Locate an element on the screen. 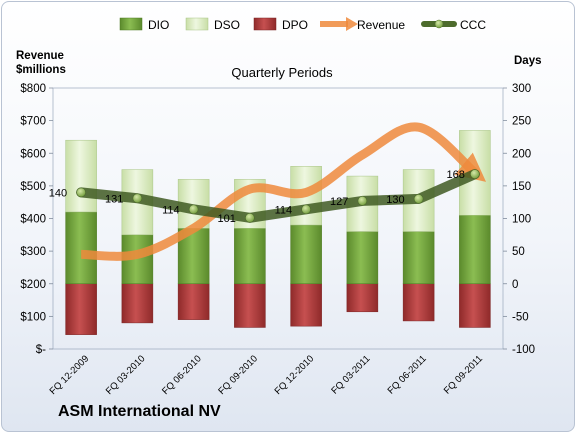 The width and height of the screenshot is (576, 433). chart-title: Quarterly Periods is located at coordinates (282, 72).